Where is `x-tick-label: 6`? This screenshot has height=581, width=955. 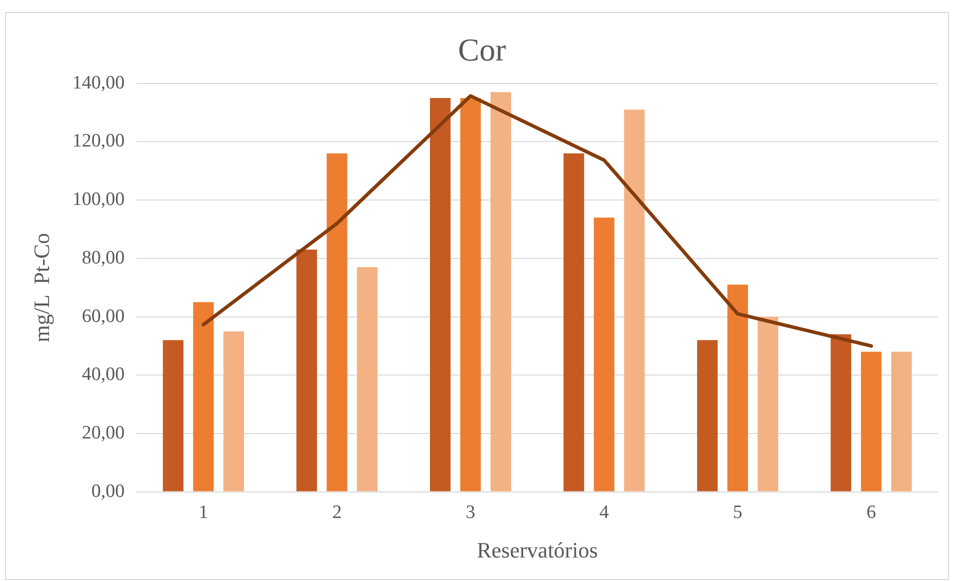 x-tick-label: 6 is located at coordinates (871, 513).